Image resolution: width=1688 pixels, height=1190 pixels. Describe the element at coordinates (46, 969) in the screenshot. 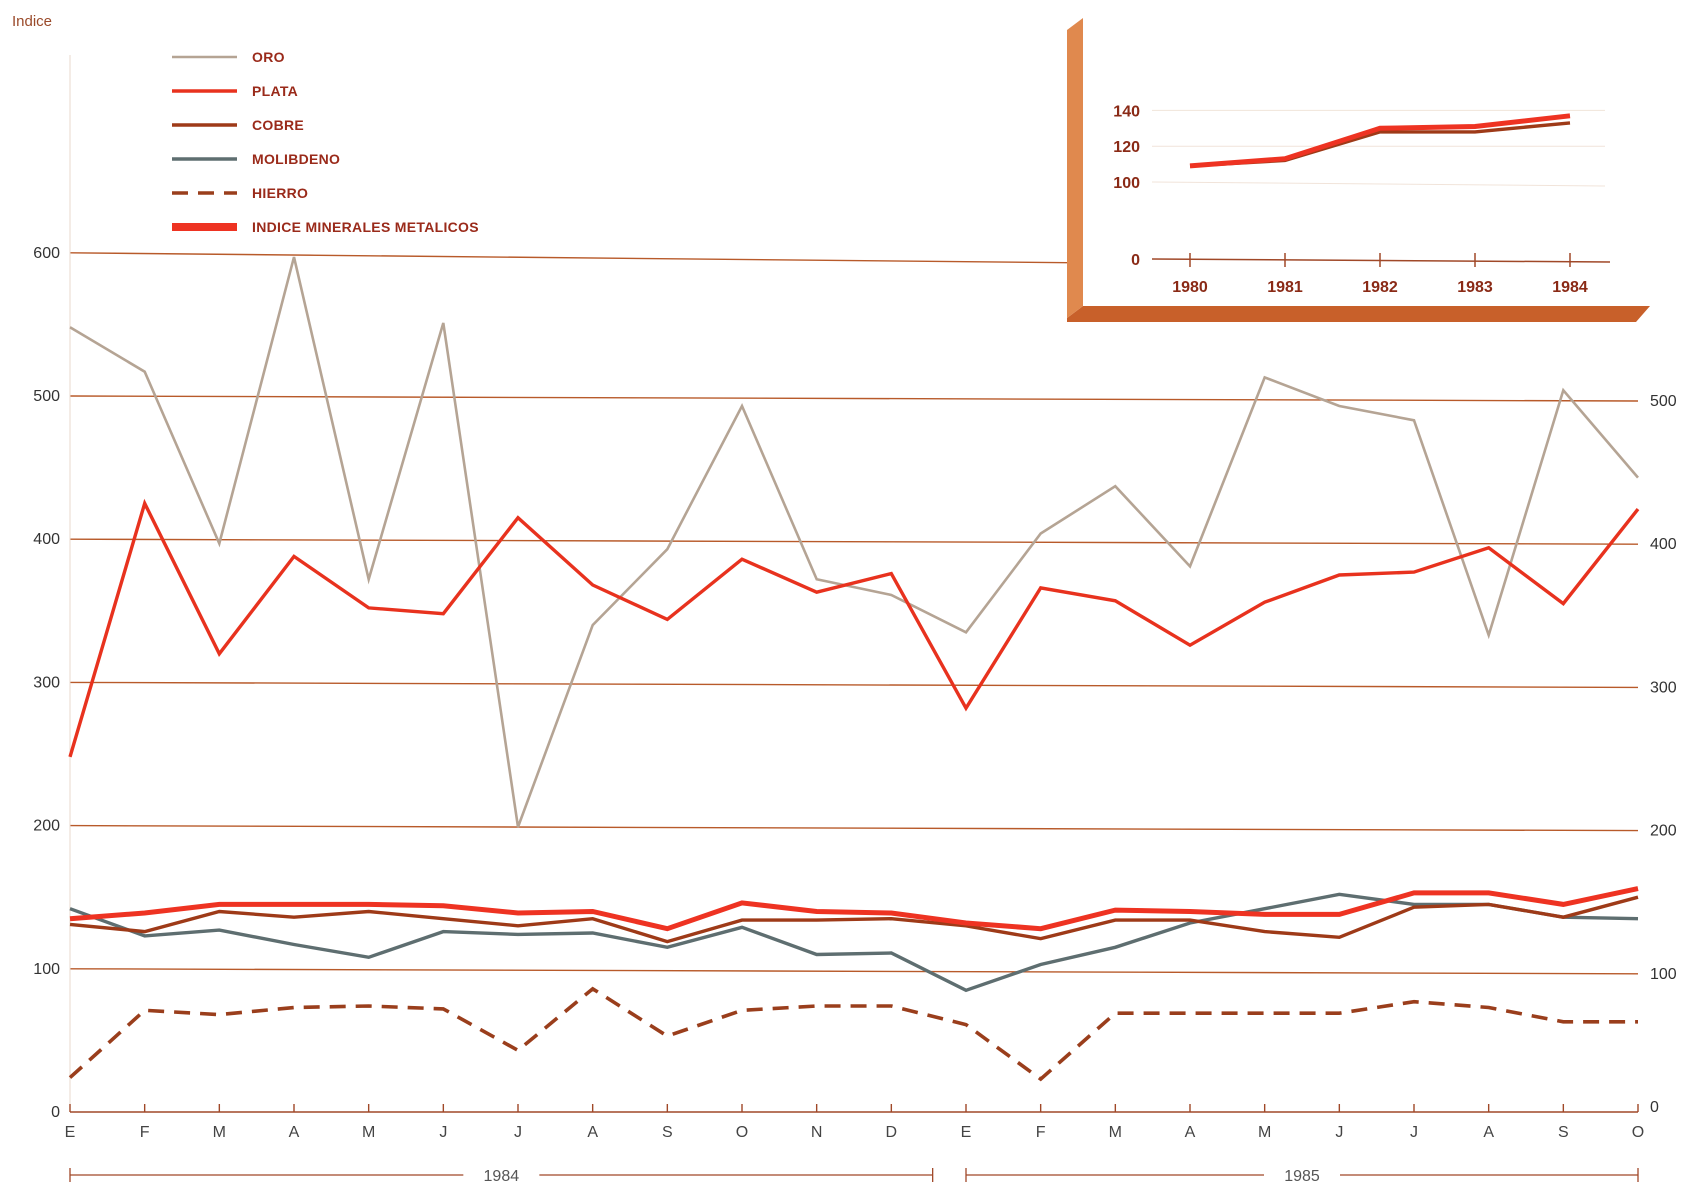

I see `y-tick-left: 100` at that location.